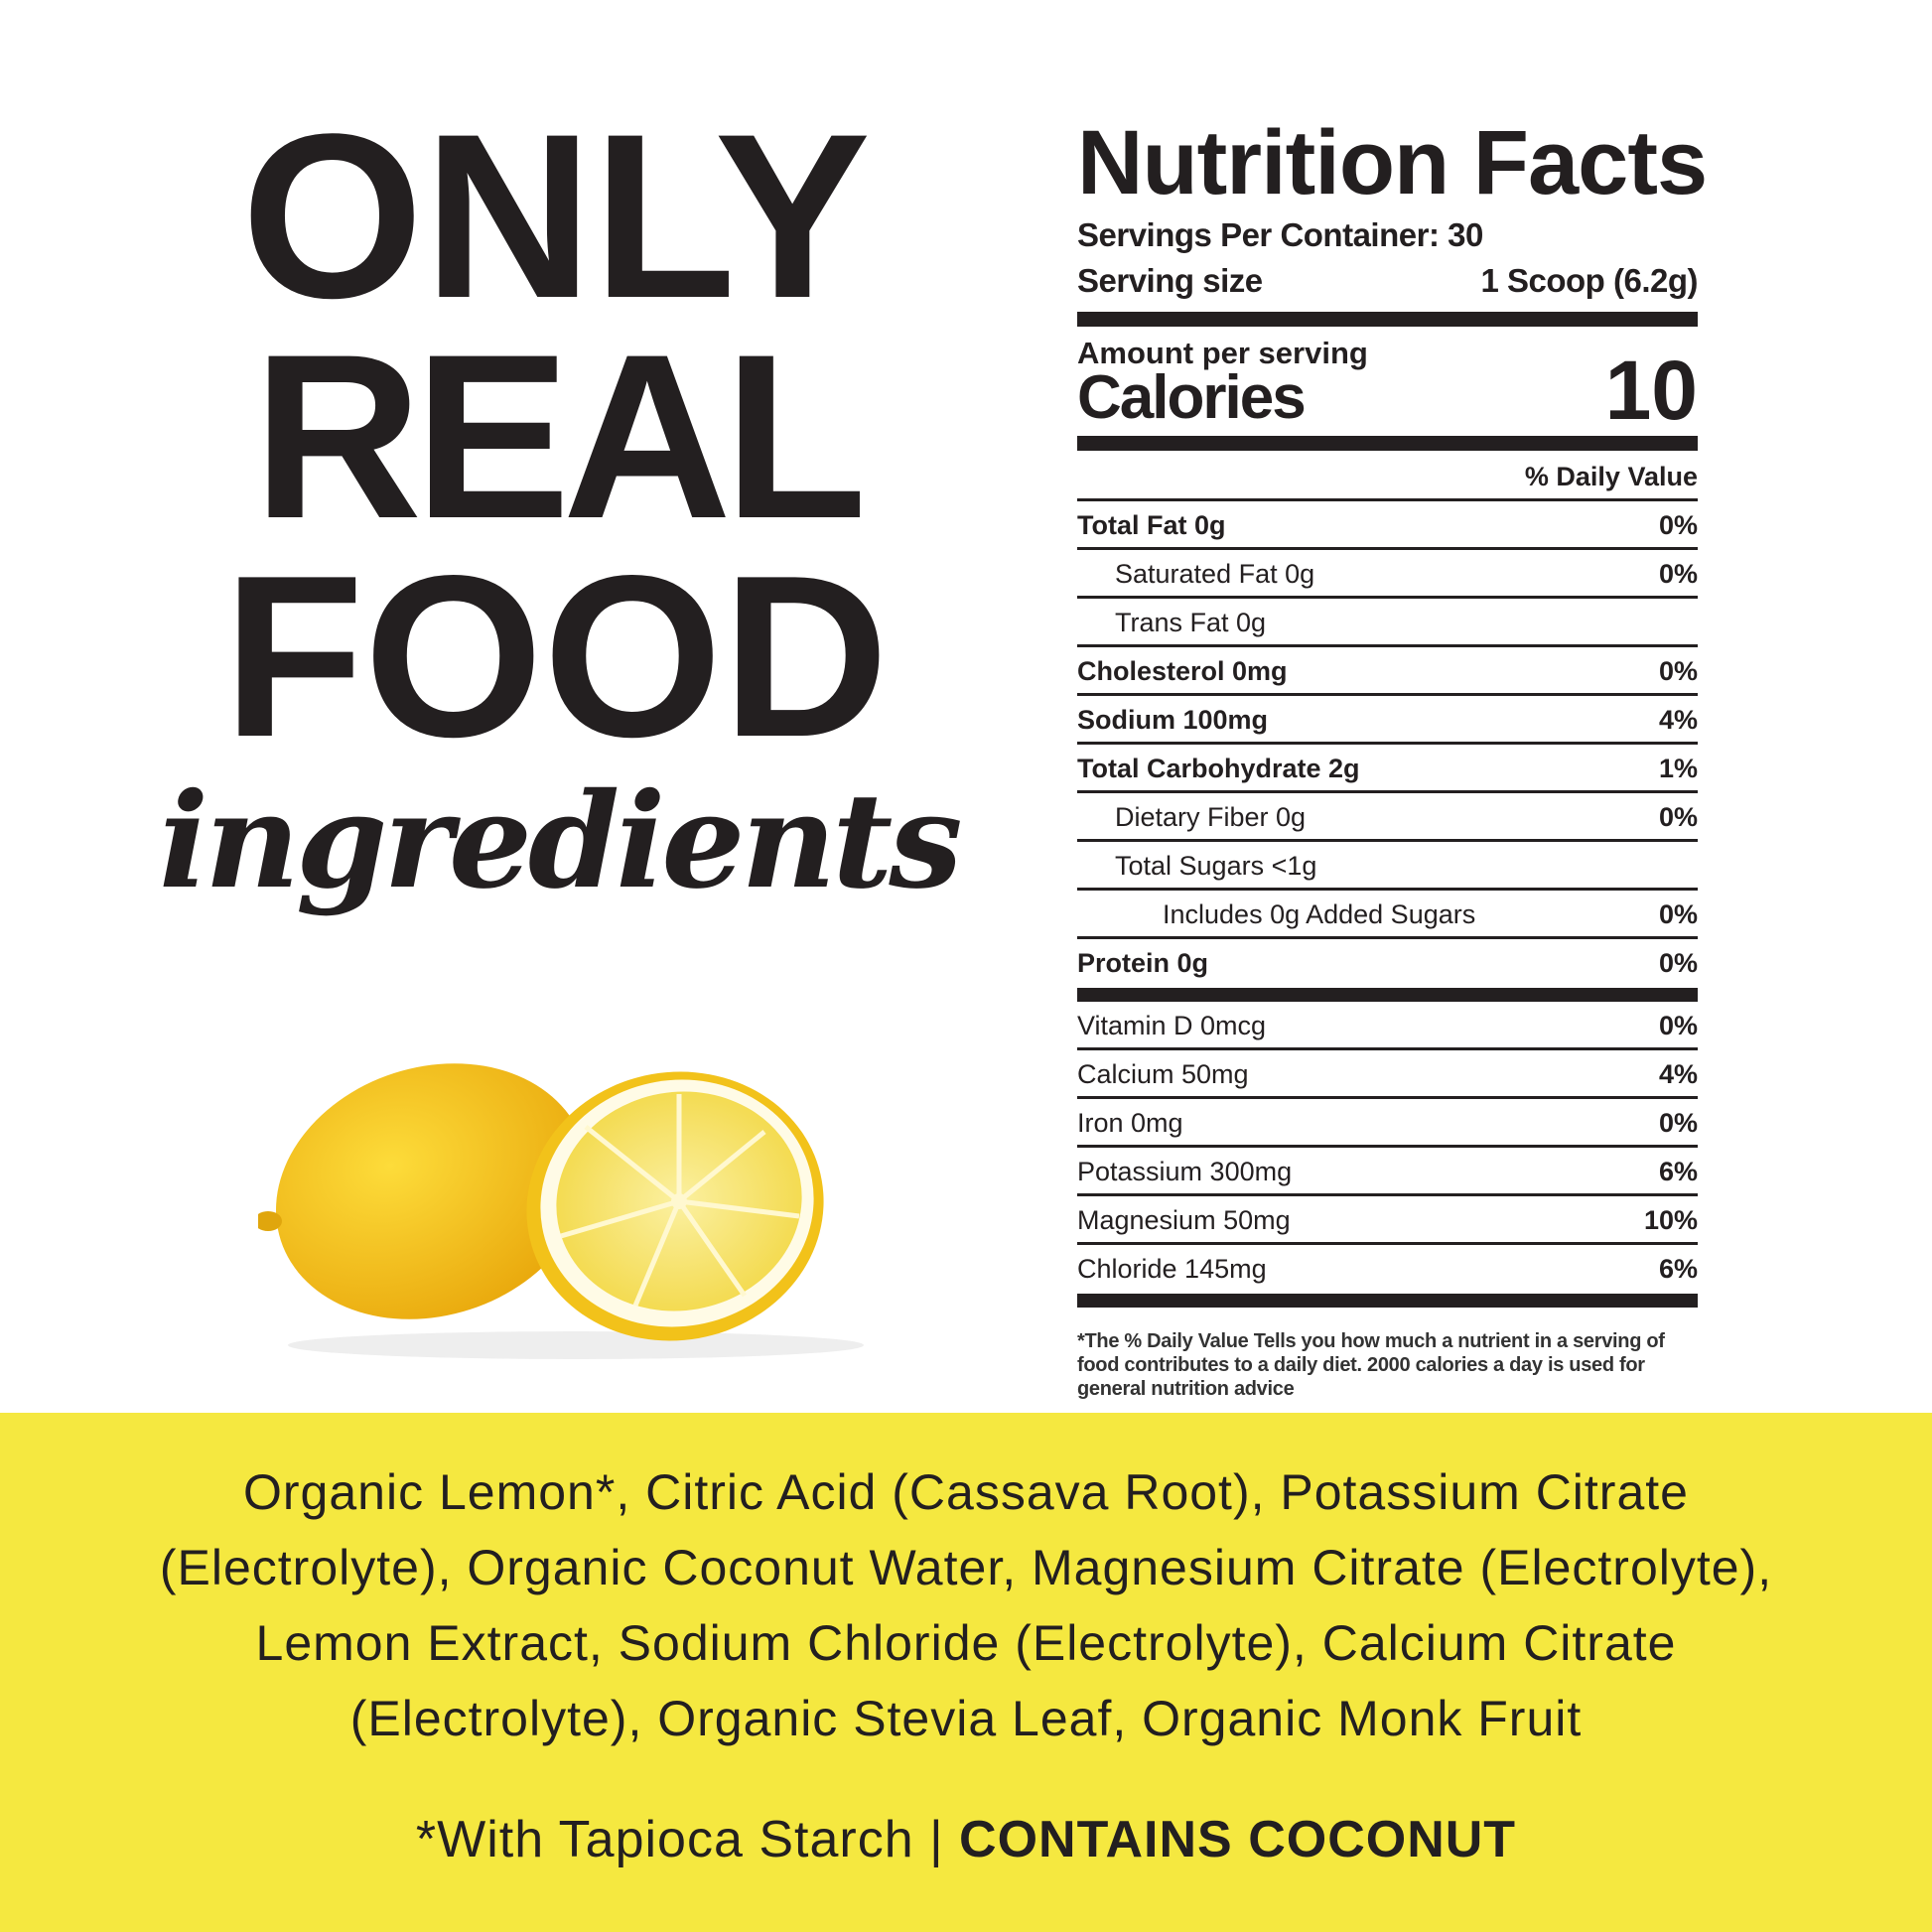 Image resolution: width=1932 pixels, height=1932 pixels. Describe the element at coordinates (1387, 866) in the screenshot. I see `nutrient-row: Total Sugars <1g` at that location.